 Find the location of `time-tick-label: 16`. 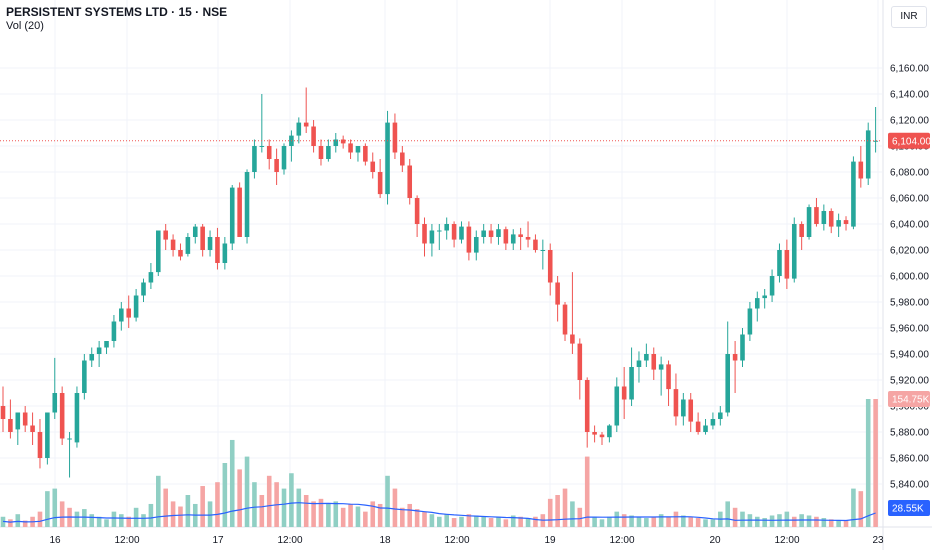

time-tick-label: 16 is located at coordinates (55, 540).